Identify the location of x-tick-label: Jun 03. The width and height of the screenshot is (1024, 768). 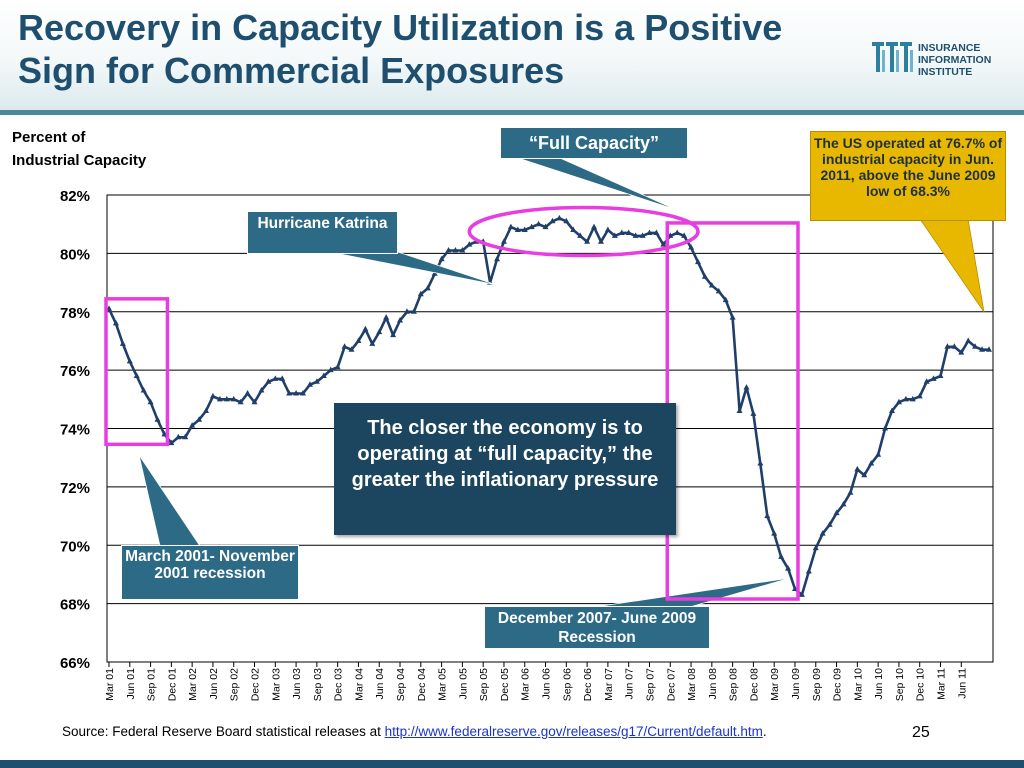
(297, 684).